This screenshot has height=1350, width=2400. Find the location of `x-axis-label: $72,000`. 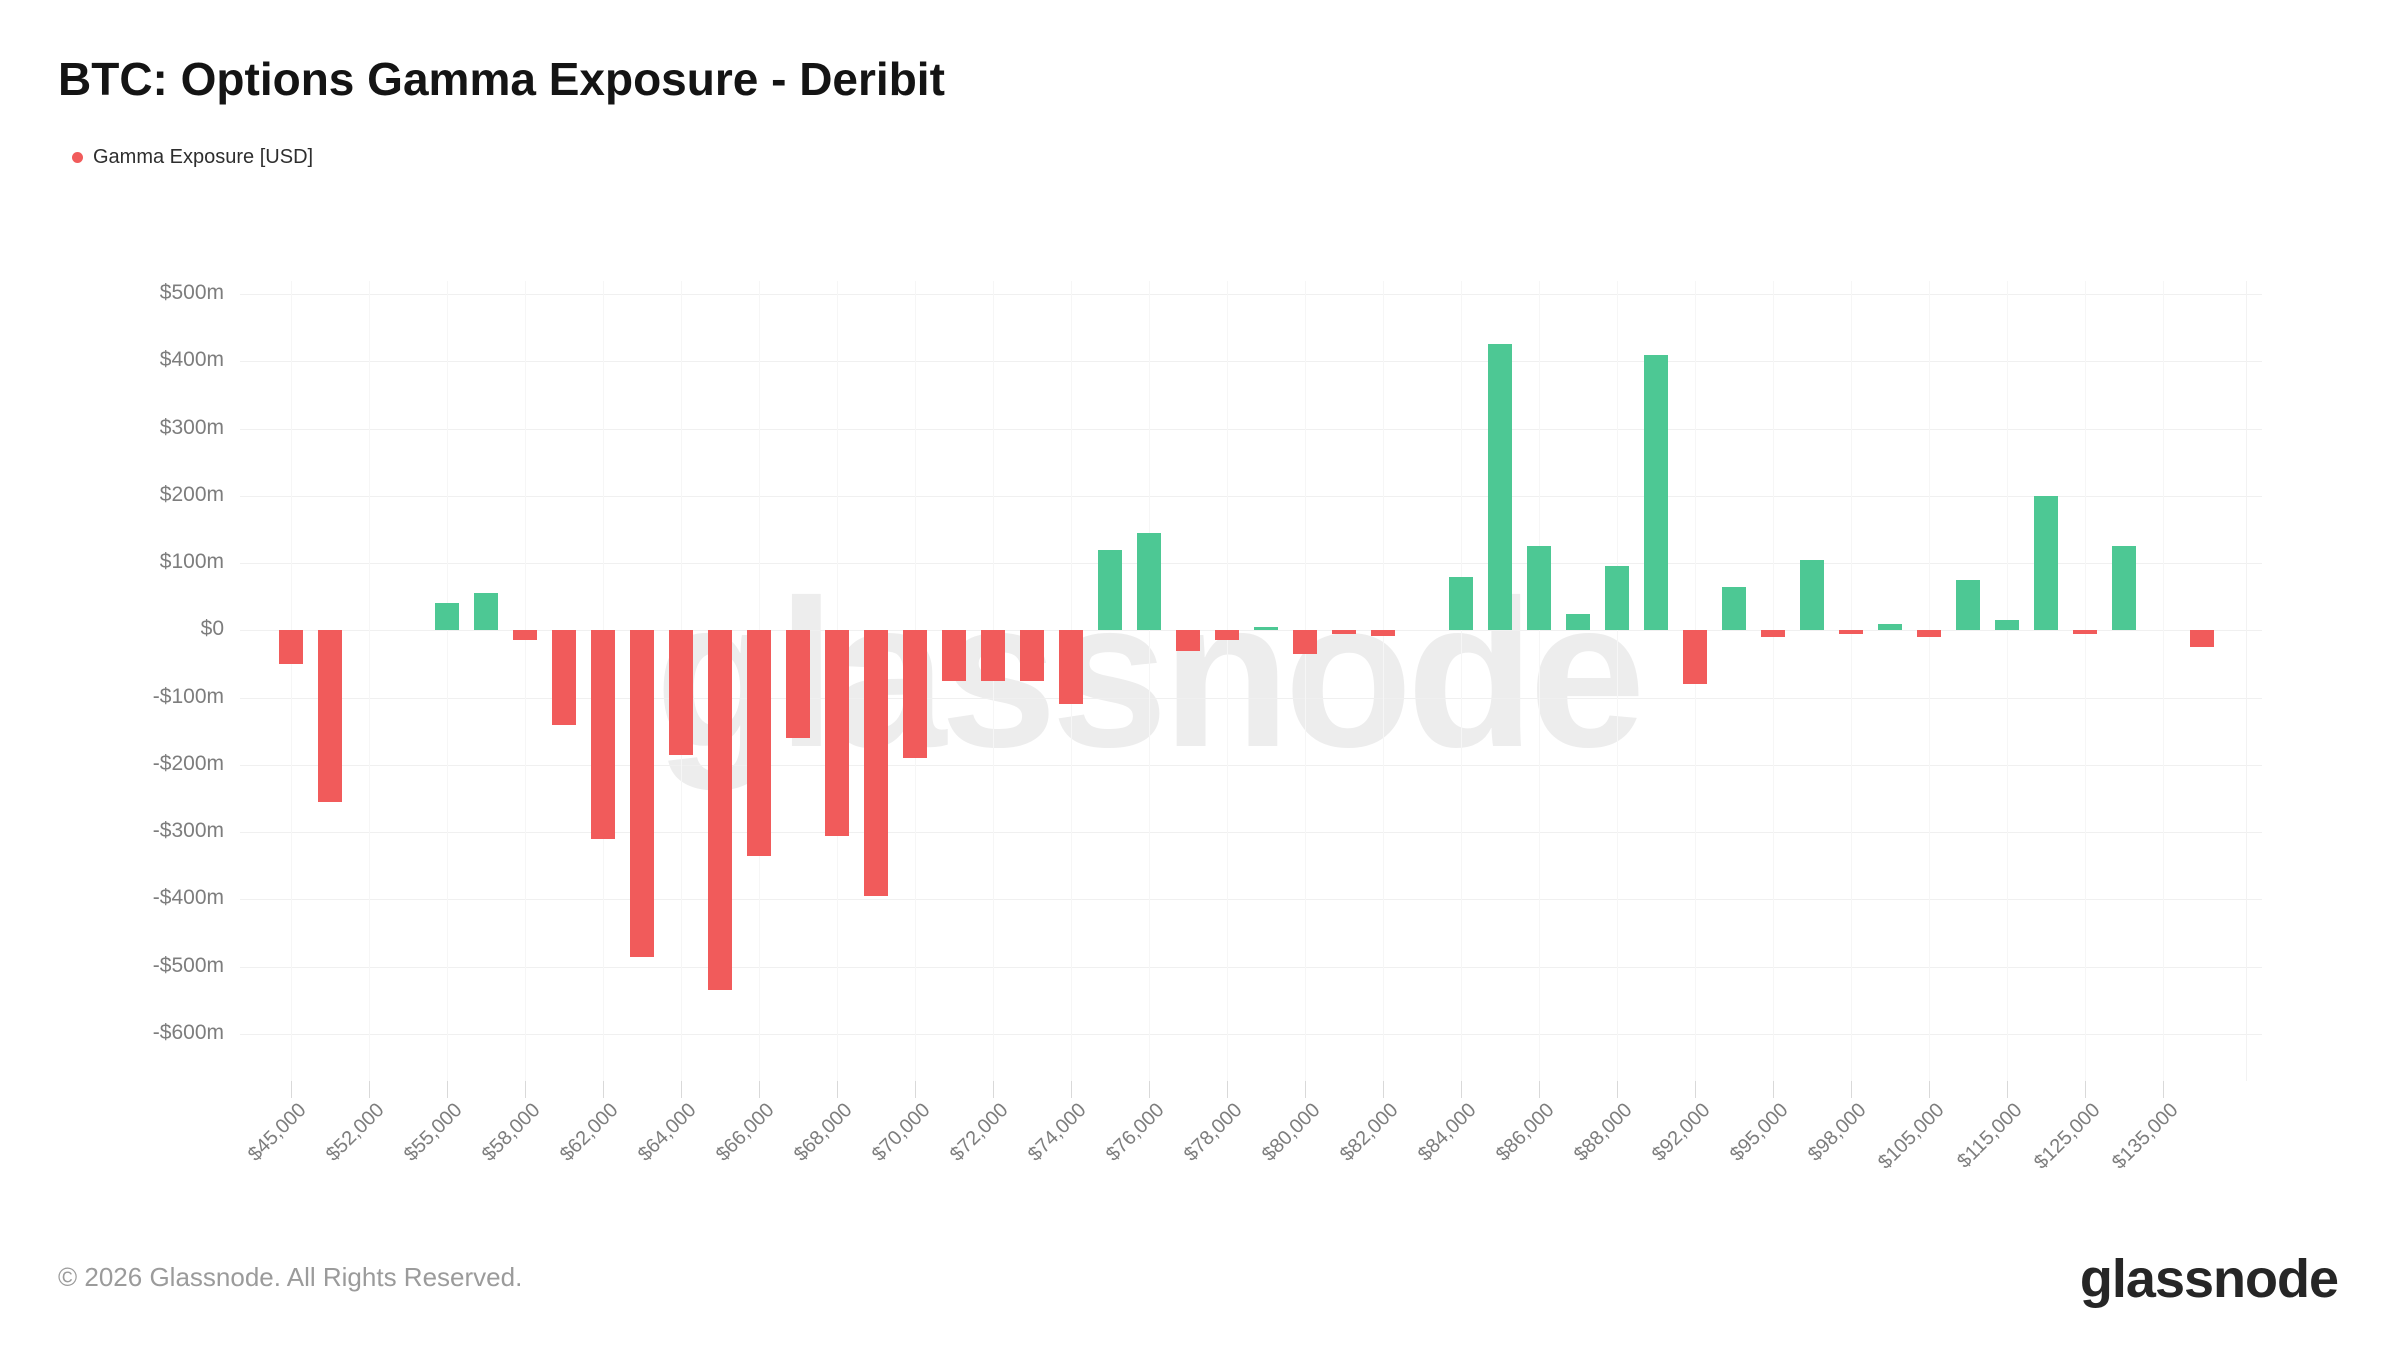

x-axis-label: $72,000 is located at coordinates (979, 1132).